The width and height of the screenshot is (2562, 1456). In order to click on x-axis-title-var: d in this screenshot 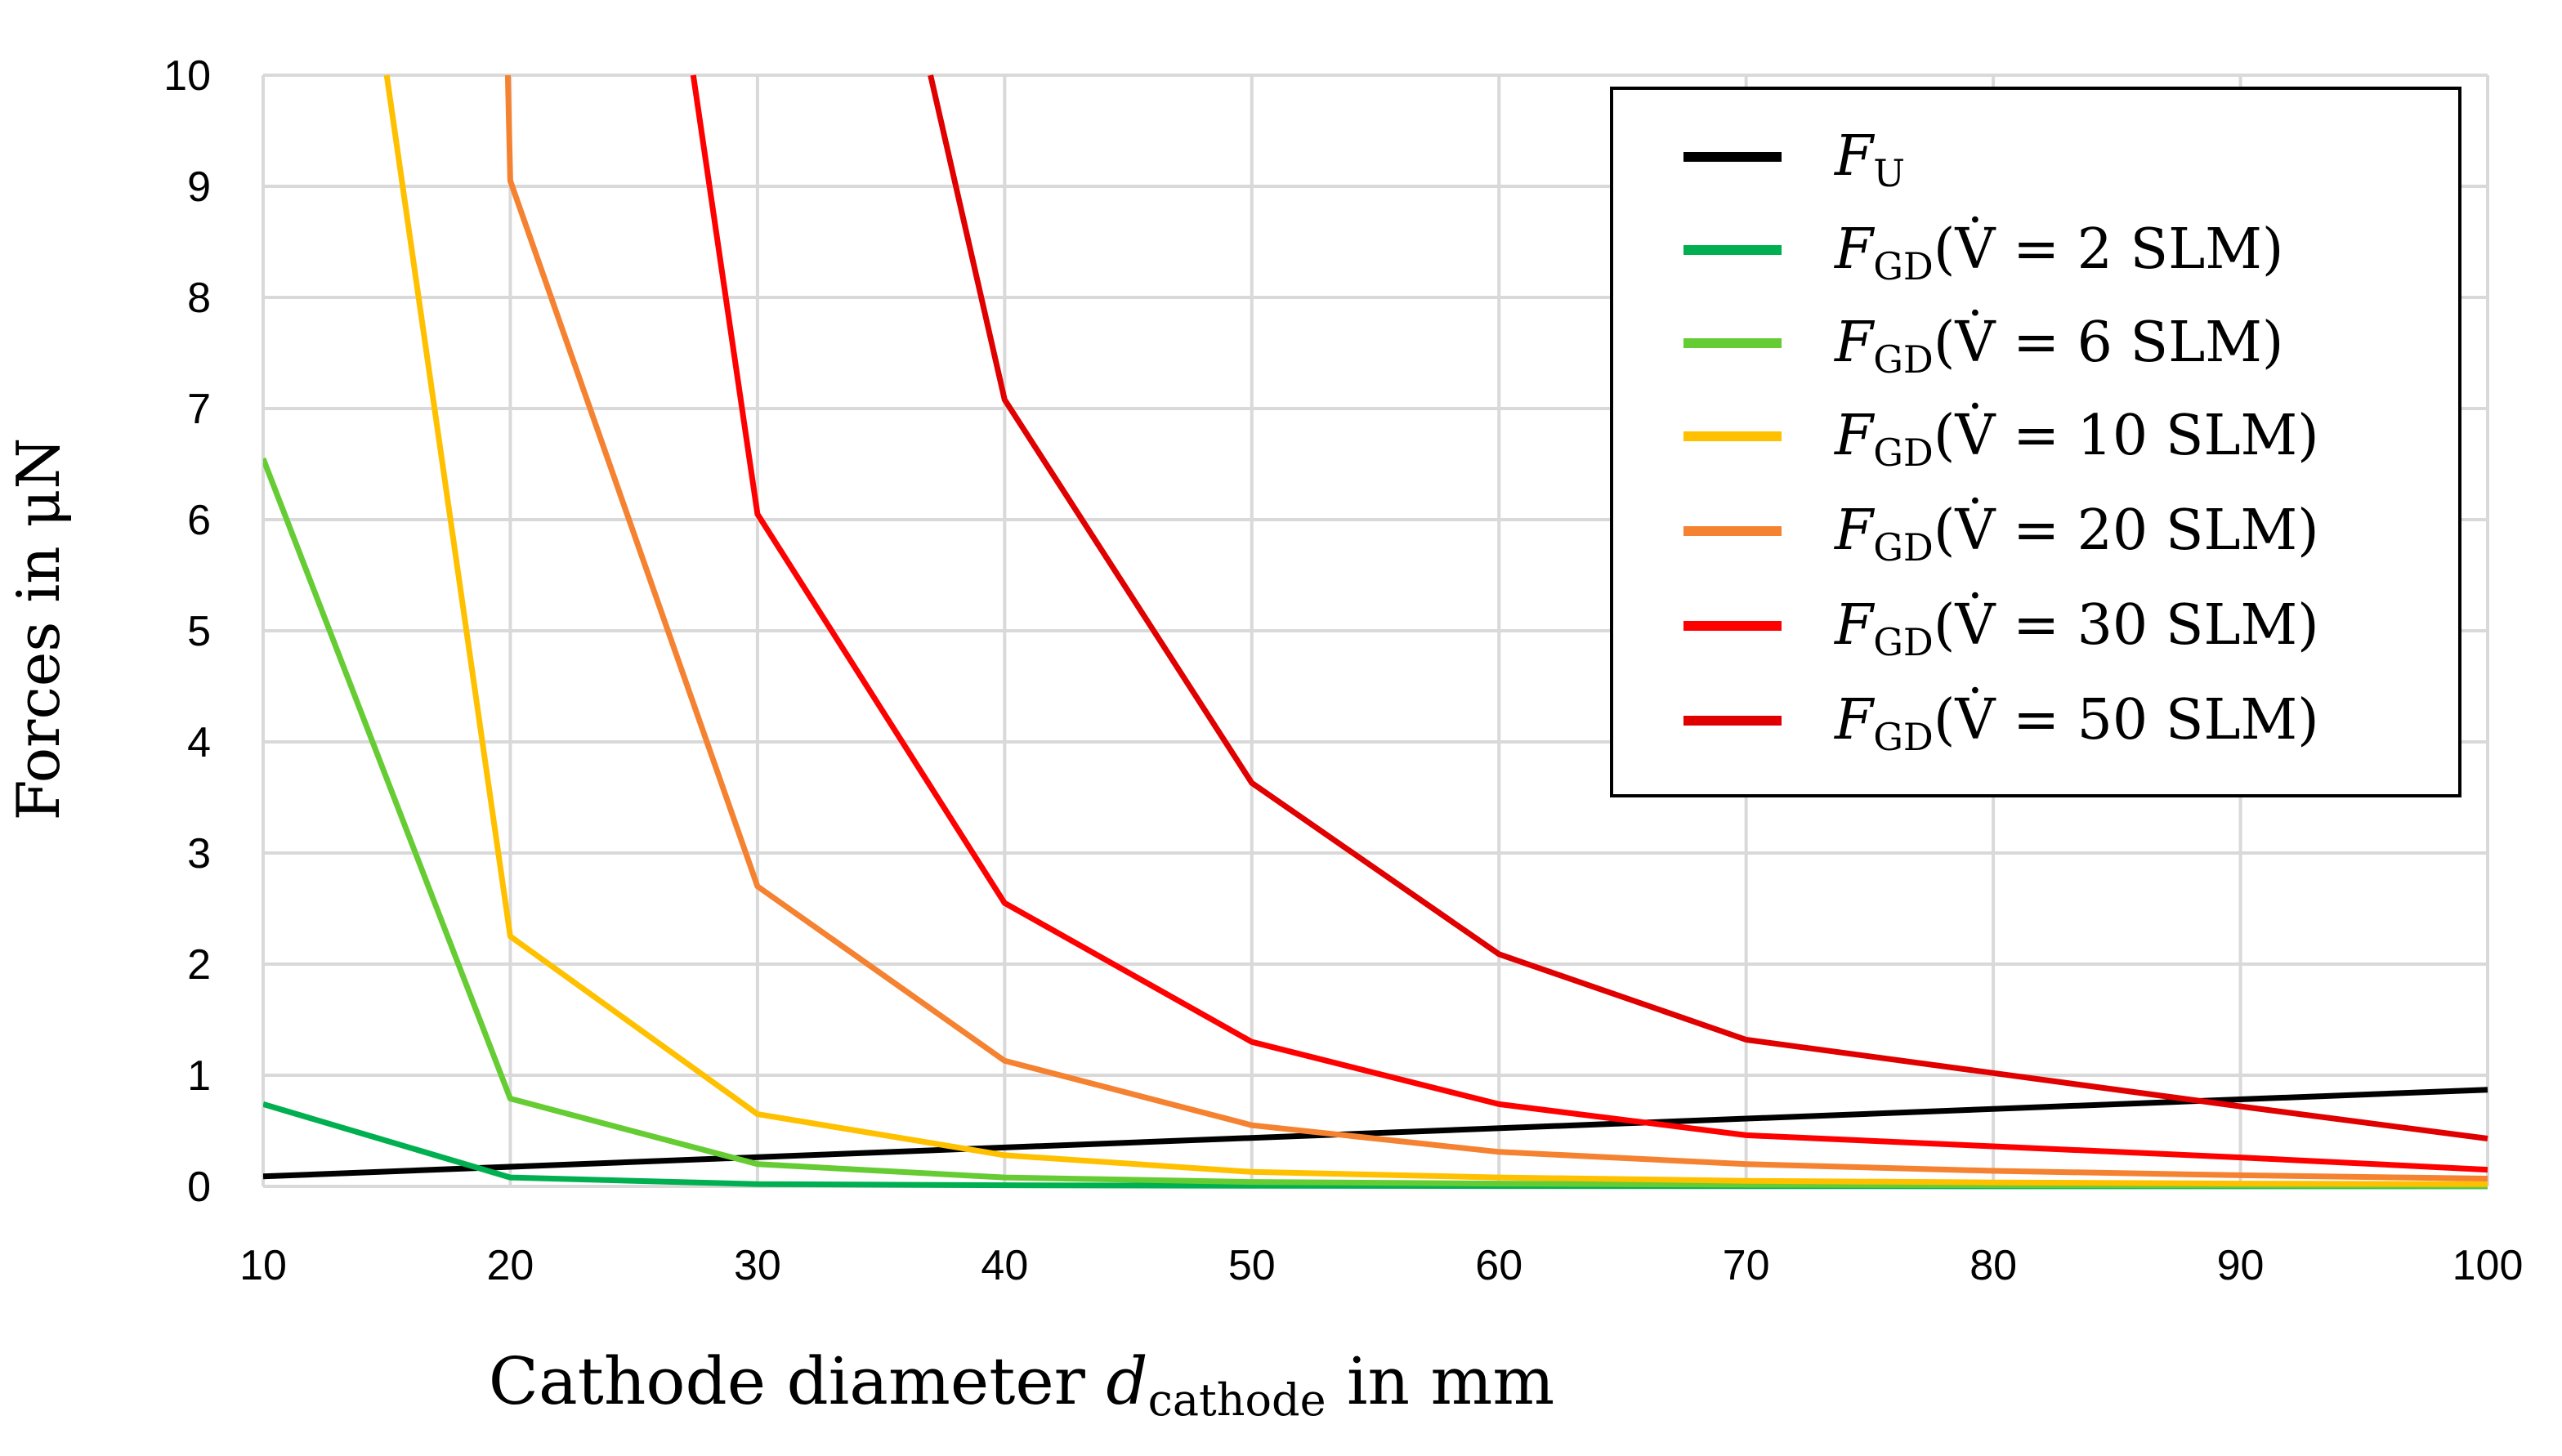, I will do `click(1126, 1381)`.